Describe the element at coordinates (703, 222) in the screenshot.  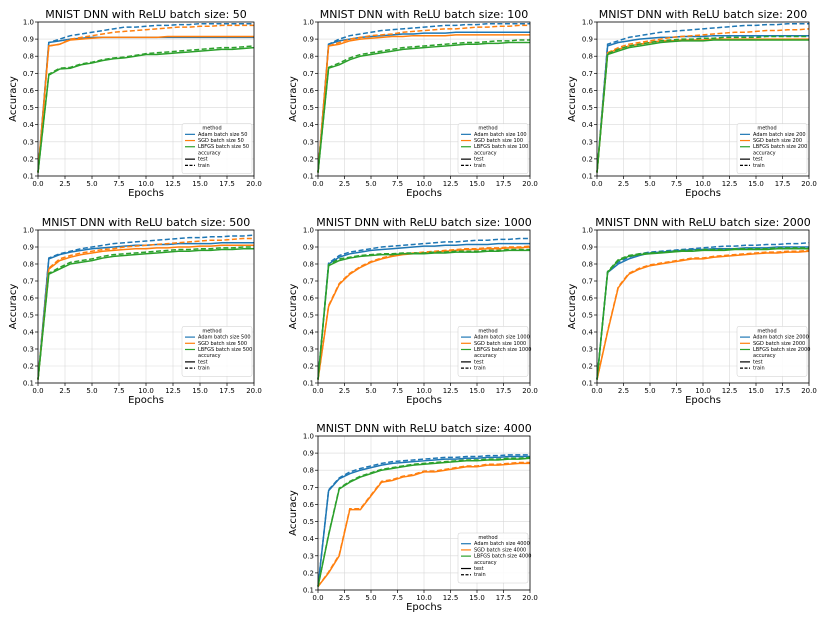
I see `chart-title: MNIST DNN with ReLU batch size: 2000` at that location.